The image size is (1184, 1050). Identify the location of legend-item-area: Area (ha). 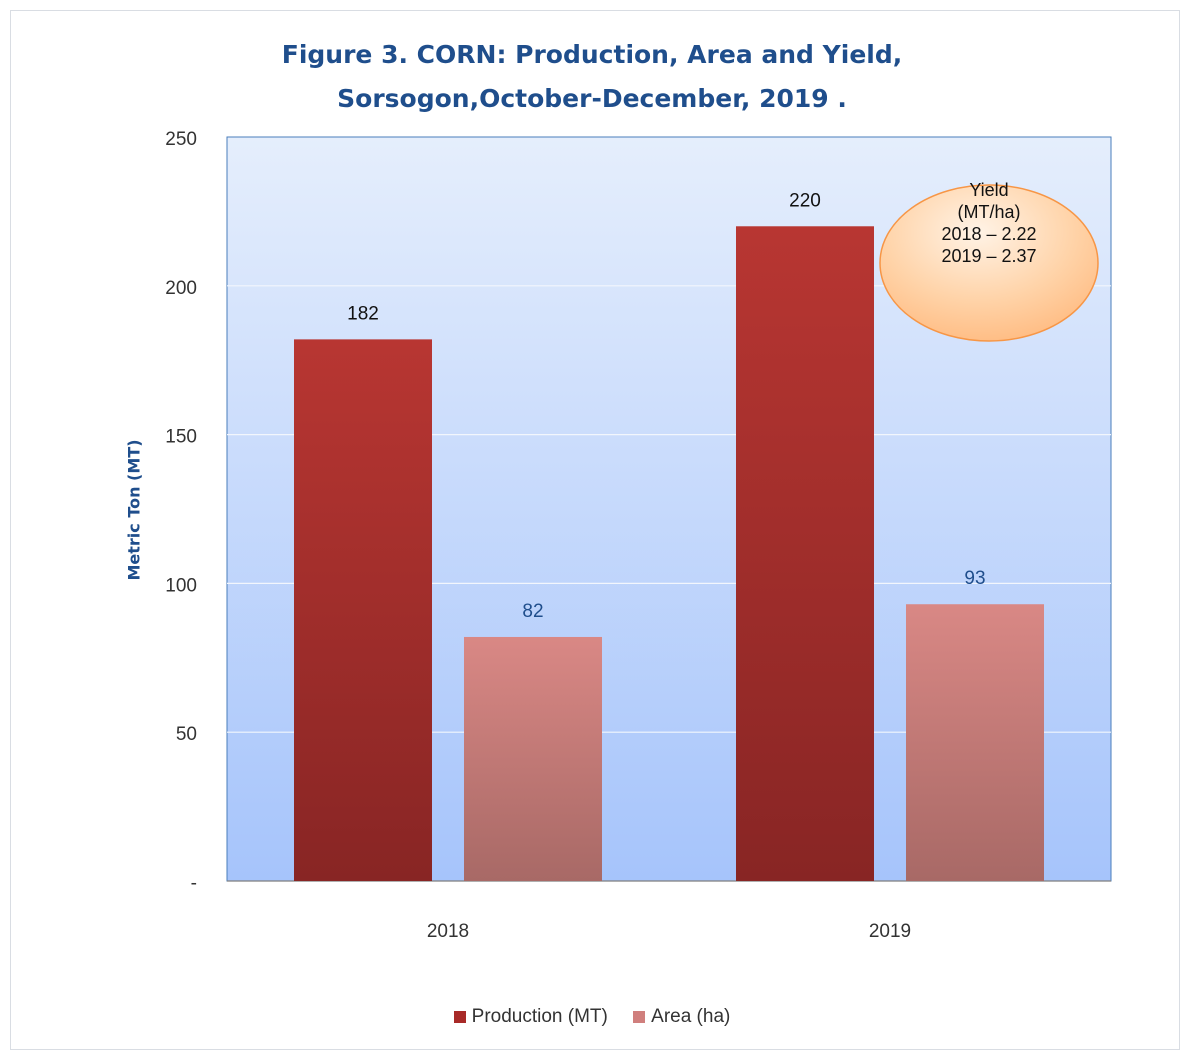
(681, 1017).